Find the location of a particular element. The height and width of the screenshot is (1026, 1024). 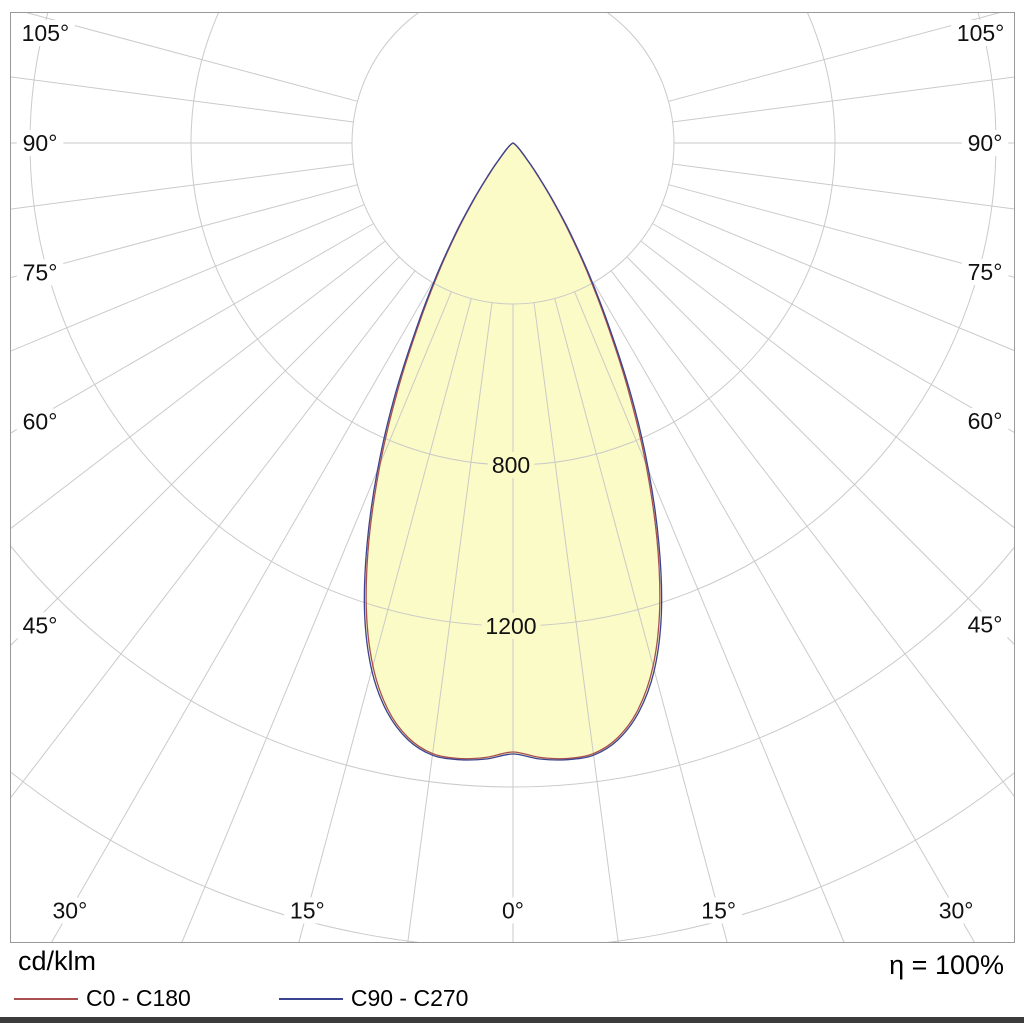

legend: C0 - C180 C90 - C270 is located at coordinates (241, 998).